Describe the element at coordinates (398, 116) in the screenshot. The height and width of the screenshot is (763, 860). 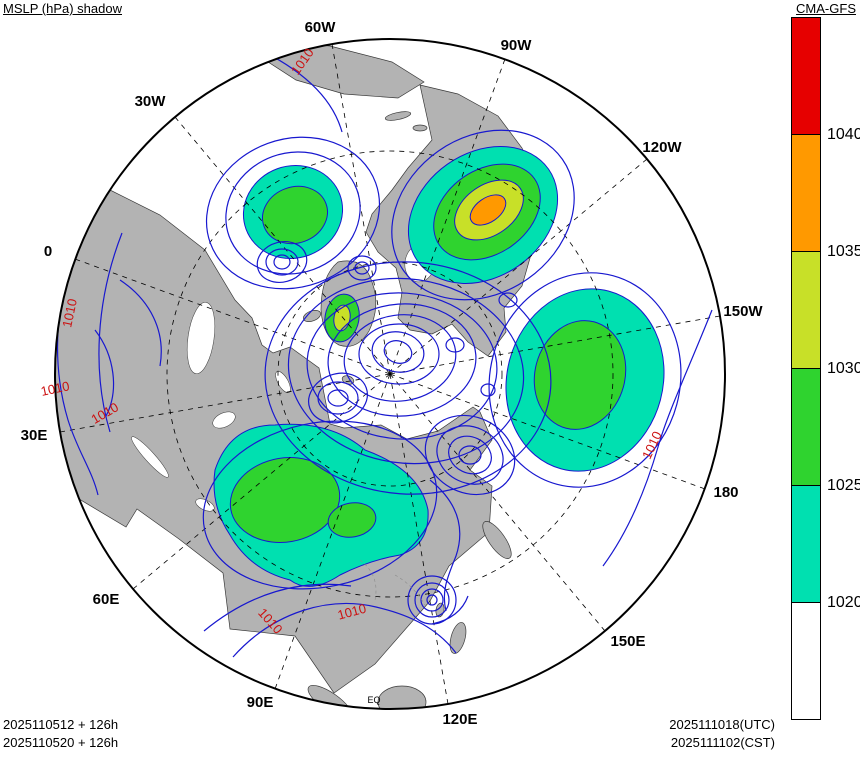
I see `landmass-cuba` at that location.